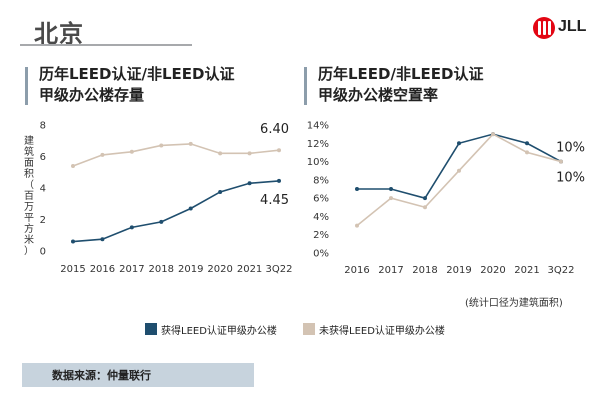  I want to click on left-chart-title-line-1: 历年LEED认证/非LEED认证, so click(137, 74).